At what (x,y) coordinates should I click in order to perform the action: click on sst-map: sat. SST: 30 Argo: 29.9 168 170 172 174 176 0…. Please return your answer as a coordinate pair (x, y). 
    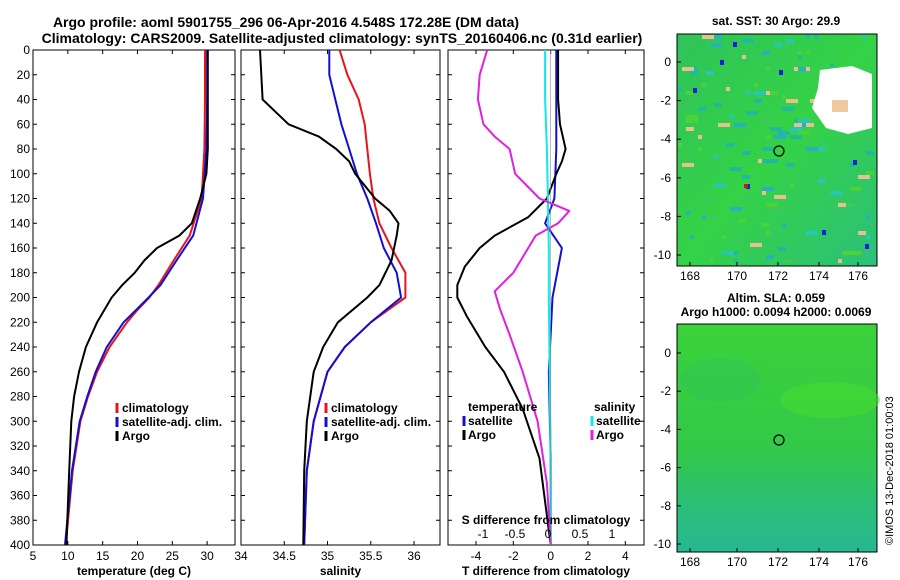
    Looking at the image, I should click on (766, 148).